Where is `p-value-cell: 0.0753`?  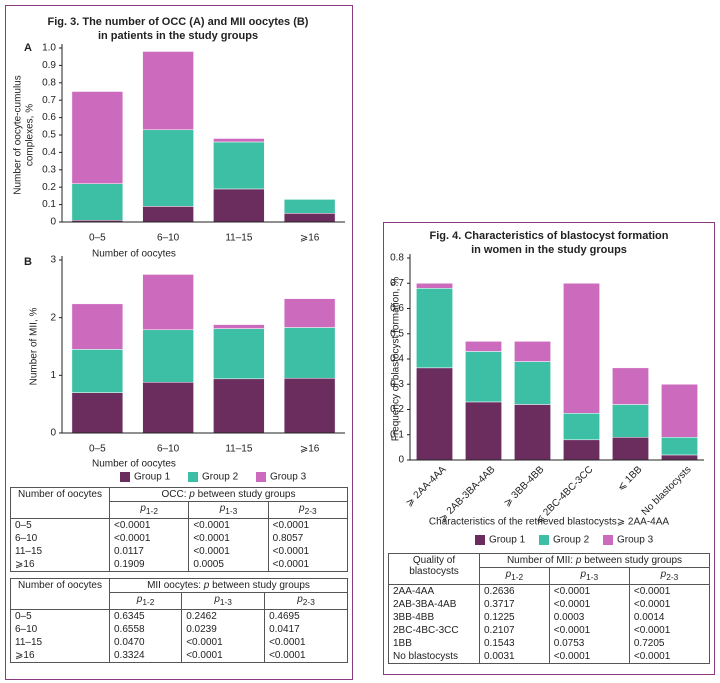 p-value-cell: 0.0753 is located at coordinates (589, 643).